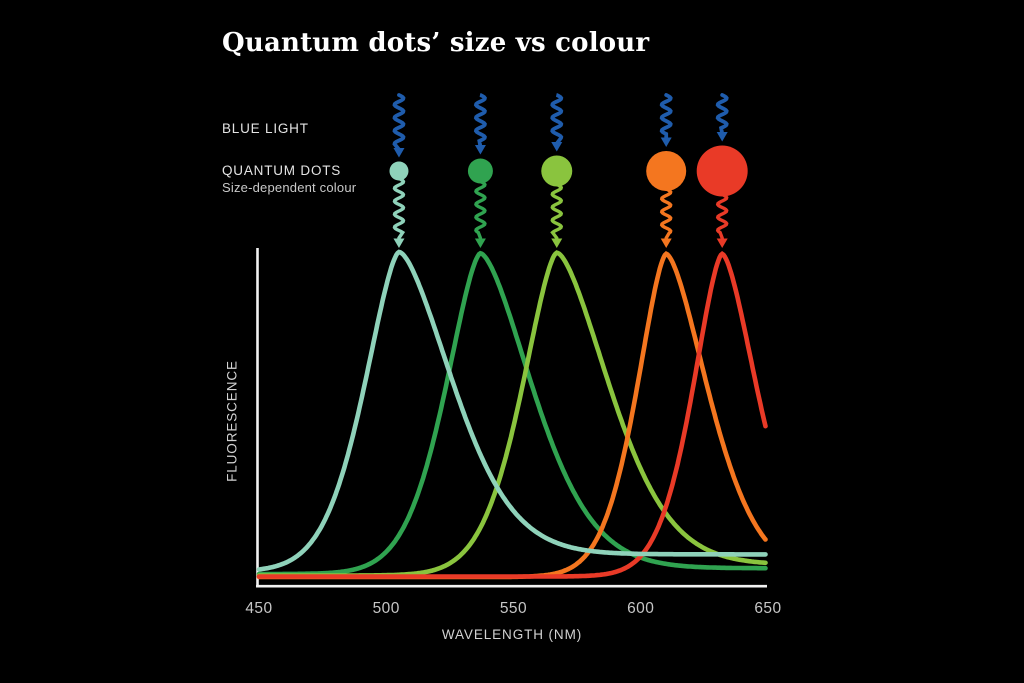  Describe the element at coordinates (258, 608) in the screenshot. I see `x-tick-label: 450` at that location.